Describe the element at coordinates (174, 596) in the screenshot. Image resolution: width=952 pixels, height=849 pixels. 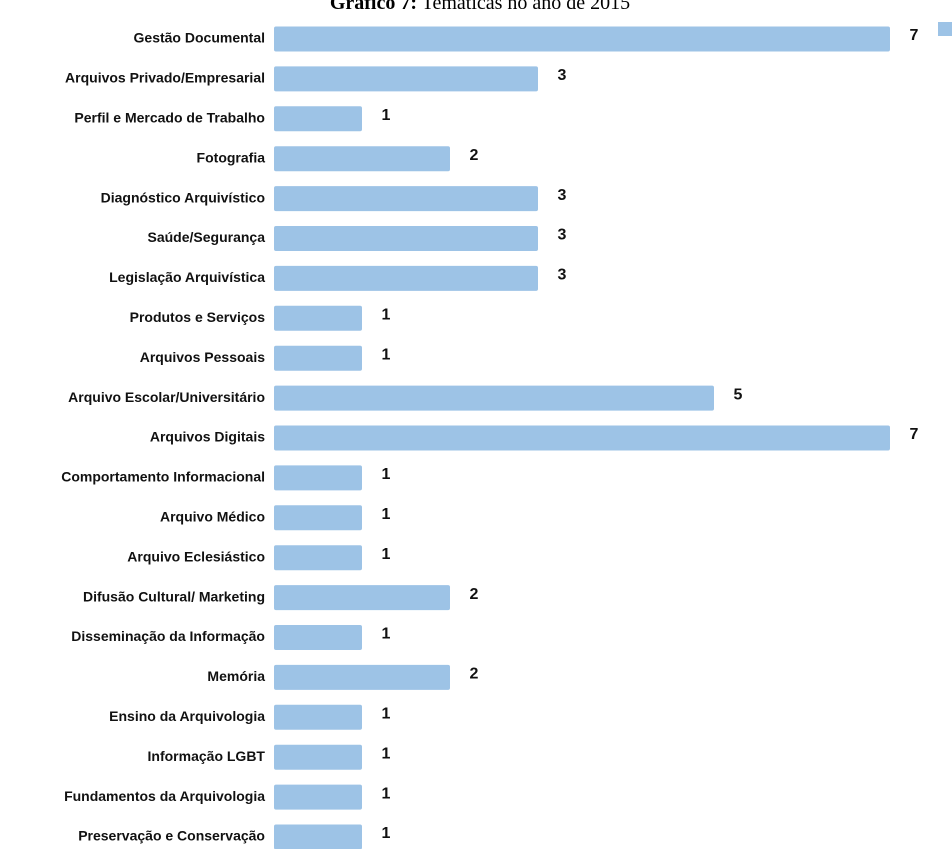
I see `category-label: Difusão Cultural/ Marketing` at that location.